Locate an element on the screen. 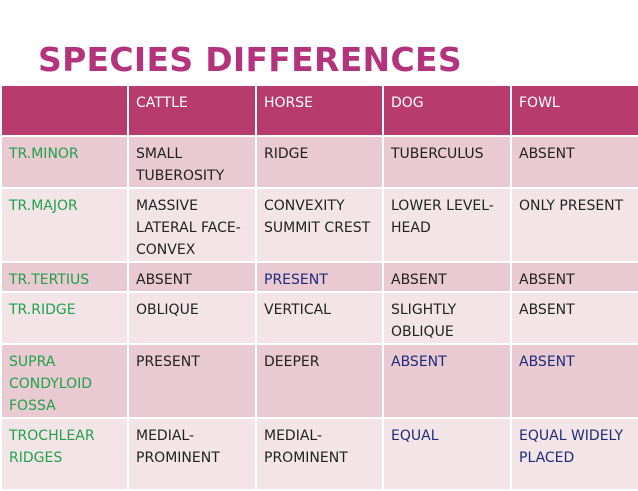 This screenshot has width=638, height=491. table-cell: CONVEXITY SUMMIT CREST is located at coordinates (319, 225).